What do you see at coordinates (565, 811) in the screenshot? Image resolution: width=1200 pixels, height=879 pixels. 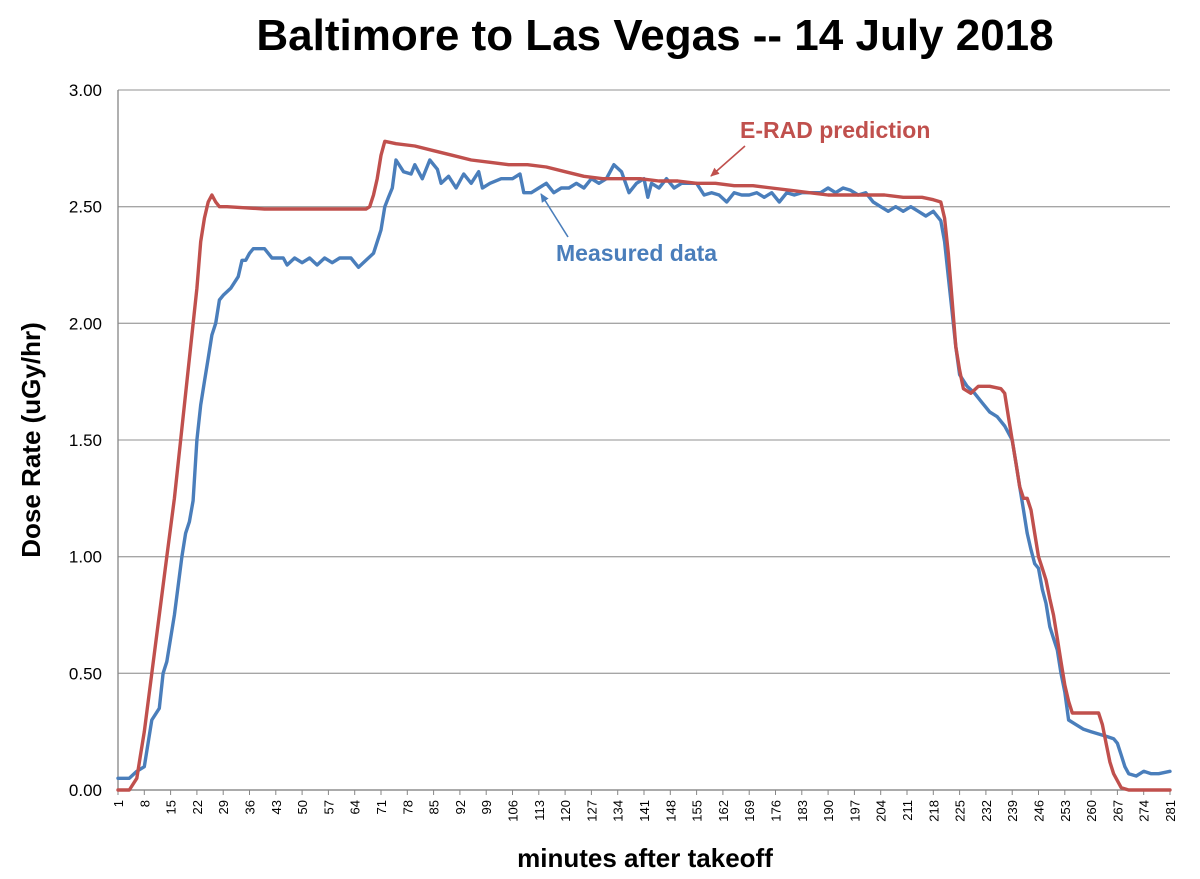 I see `x-tick-label: 120` at bounding box center [565, 811].